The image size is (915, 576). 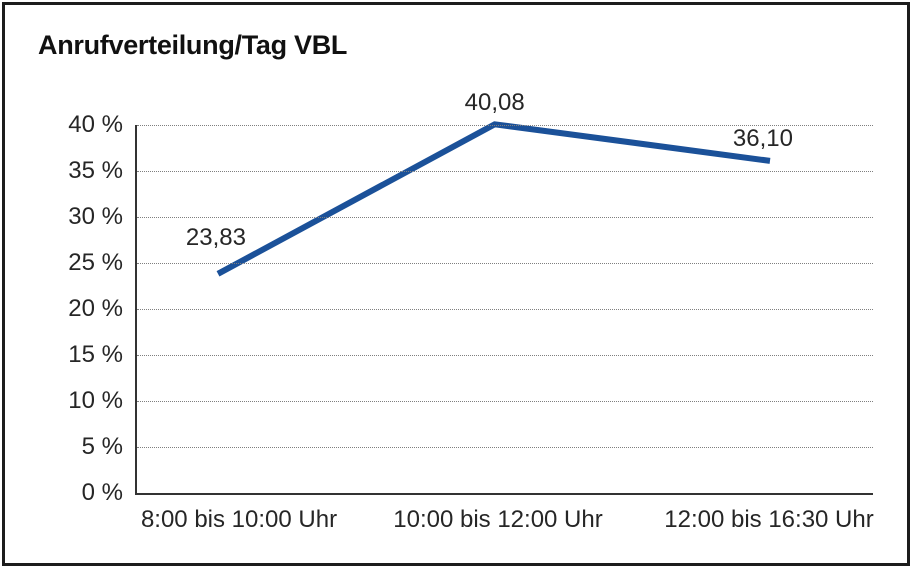 What do you see at coordinates (239, 519) in the screenshot?
I see `x-category-label-0: 8:00 bis 10:00 Uhr` at bounding box center [239, 519].